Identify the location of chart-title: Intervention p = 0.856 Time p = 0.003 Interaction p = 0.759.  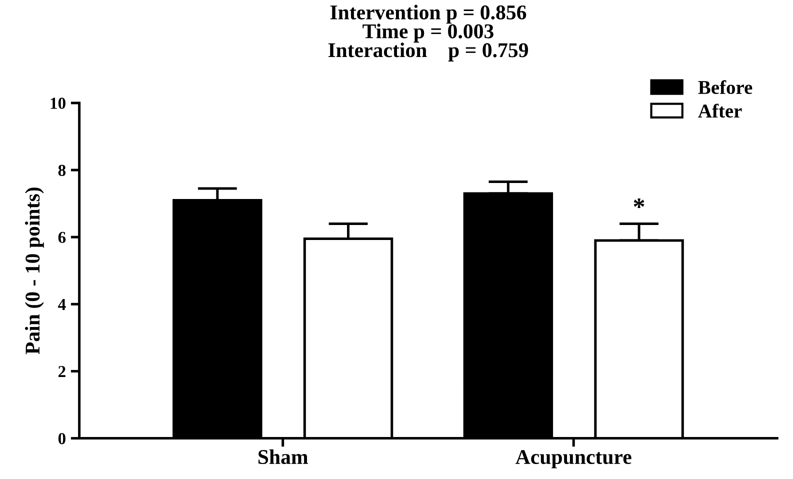
(428, 33).